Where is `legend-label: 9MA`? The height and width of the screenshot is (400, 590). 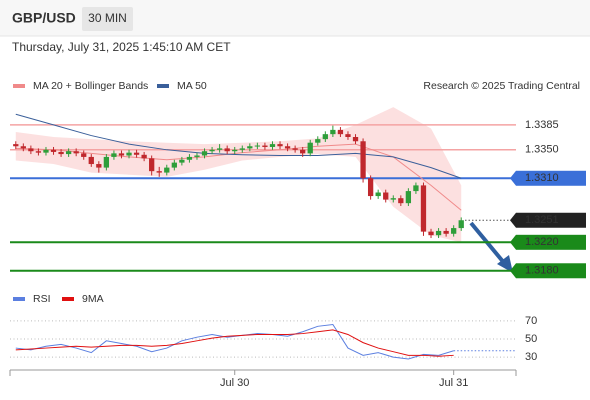 legend-label: 9MA is located at coordinates (93, 299).